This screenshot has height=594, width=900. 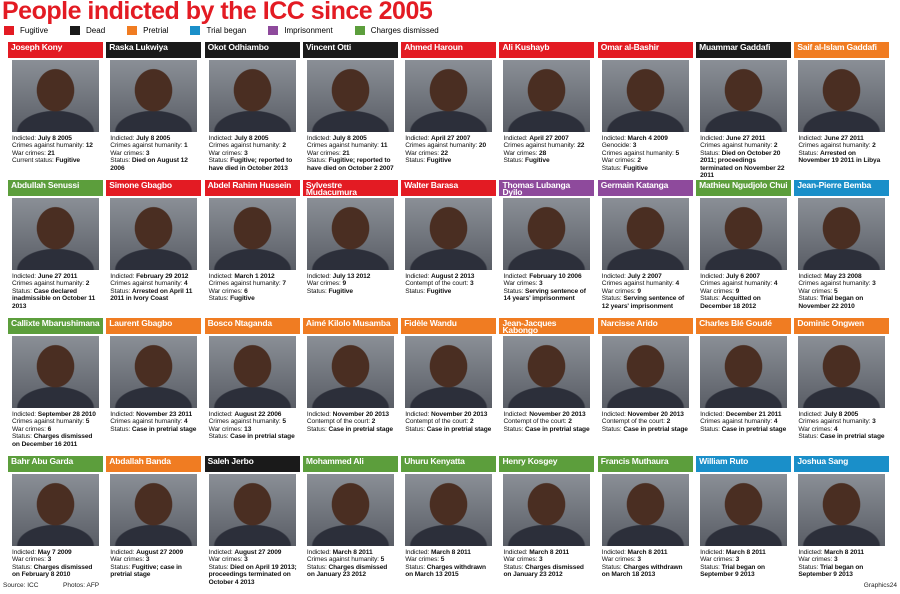 What do you see at coordinates (452, 276) in the screenshot?
I see `detail-value: August 2 2013` at bounding box center [452, 276].